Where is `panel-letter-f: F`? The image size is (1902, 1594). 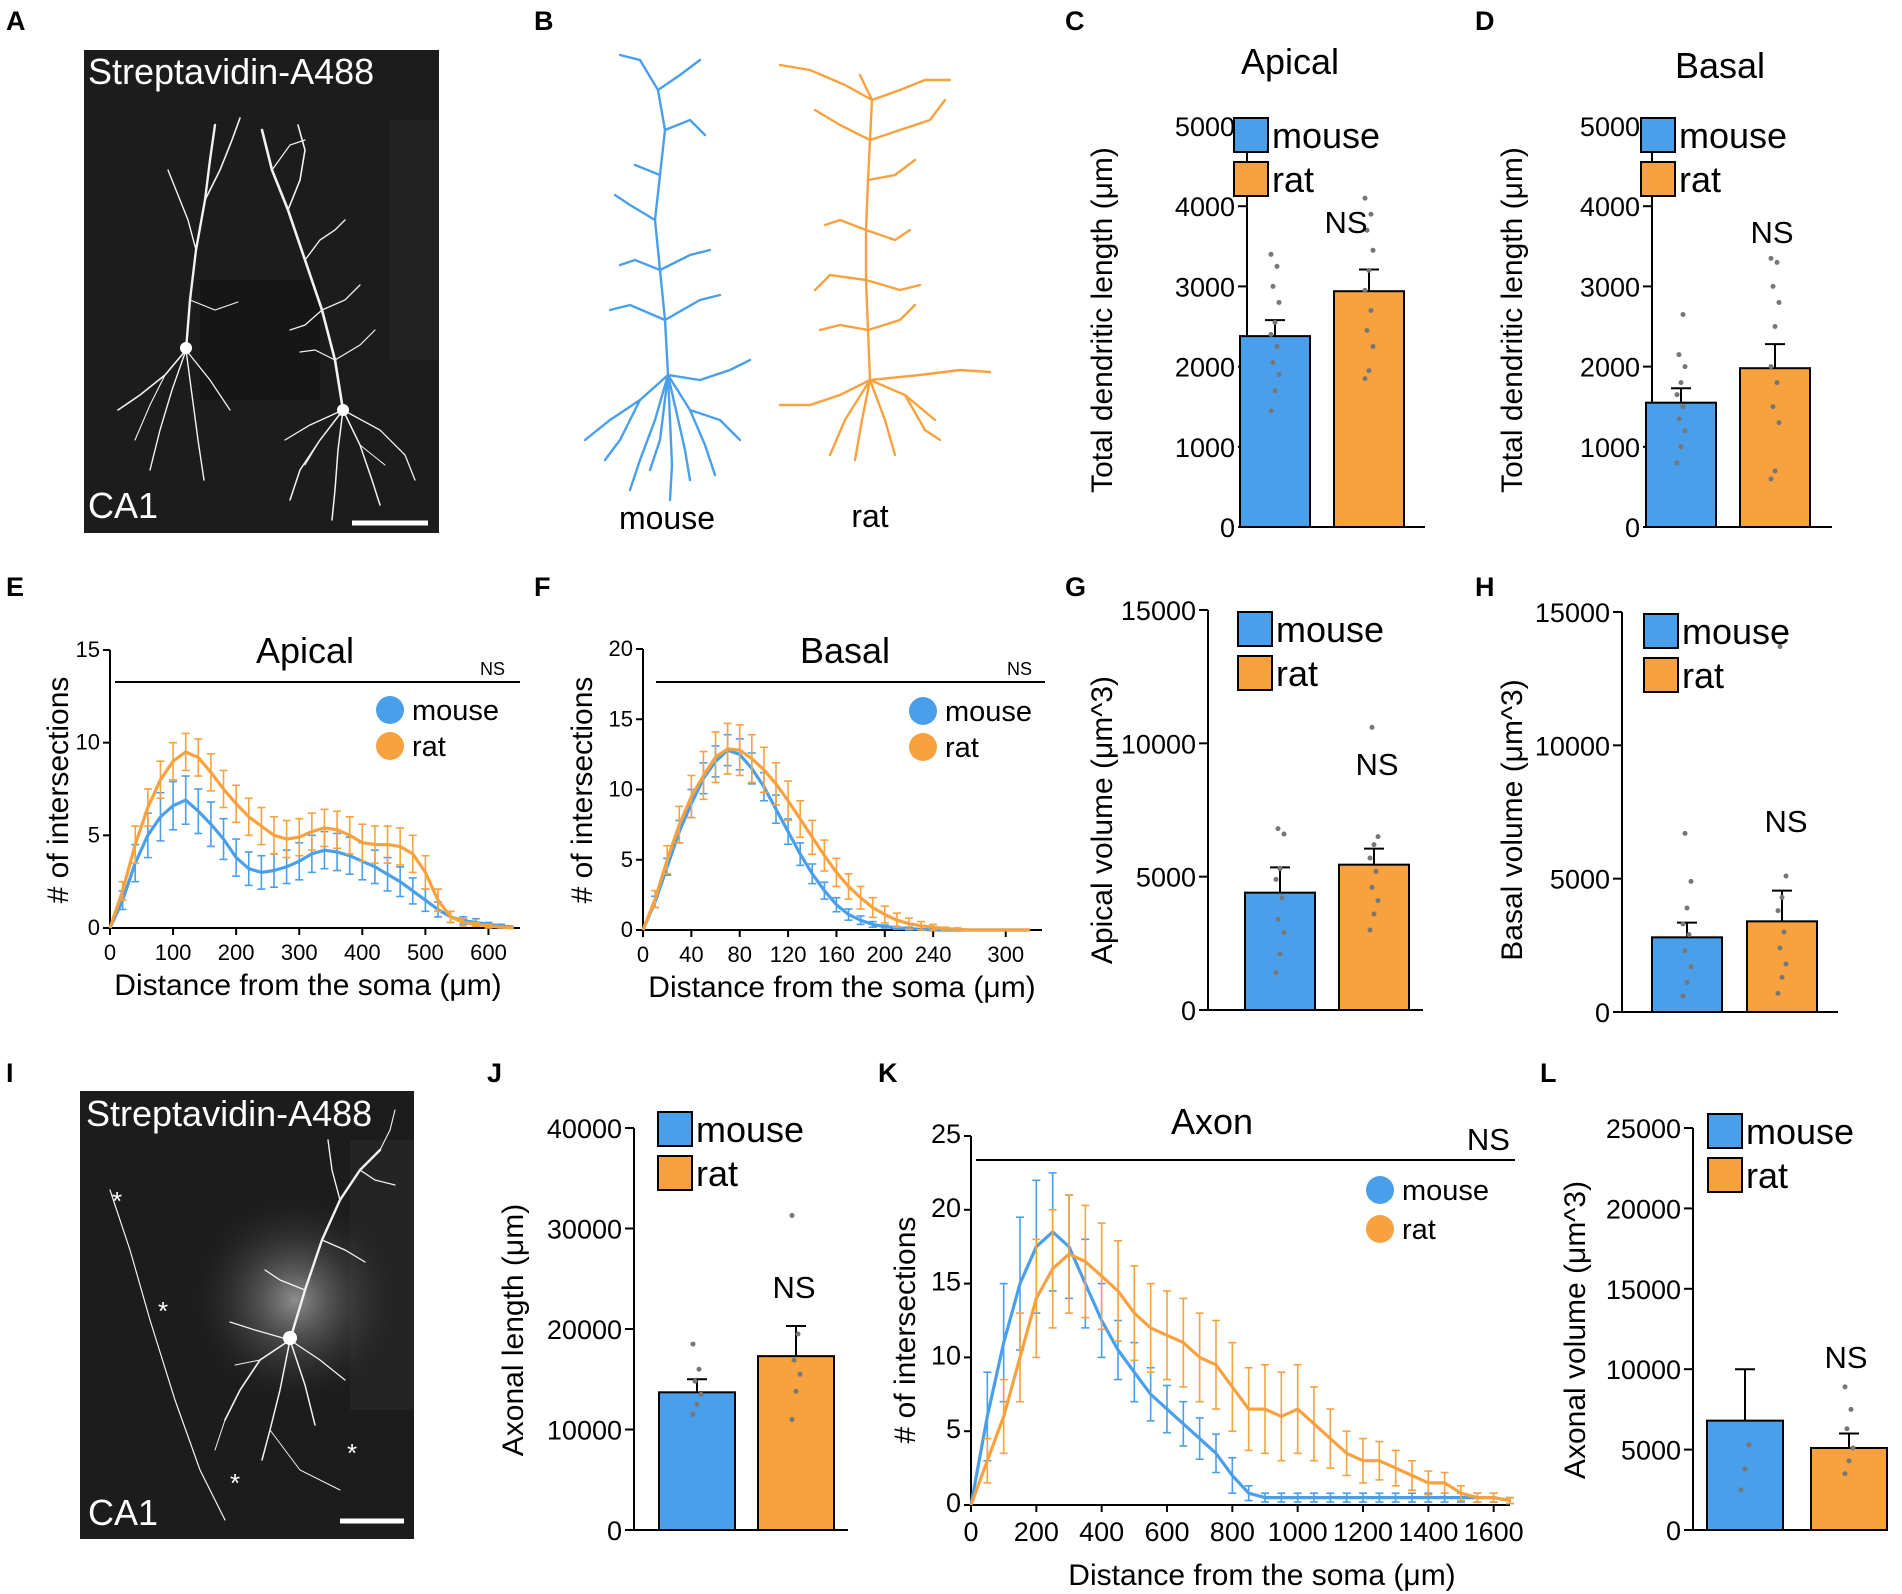
panel-letter-f: F is located at coordinates (542, 587).